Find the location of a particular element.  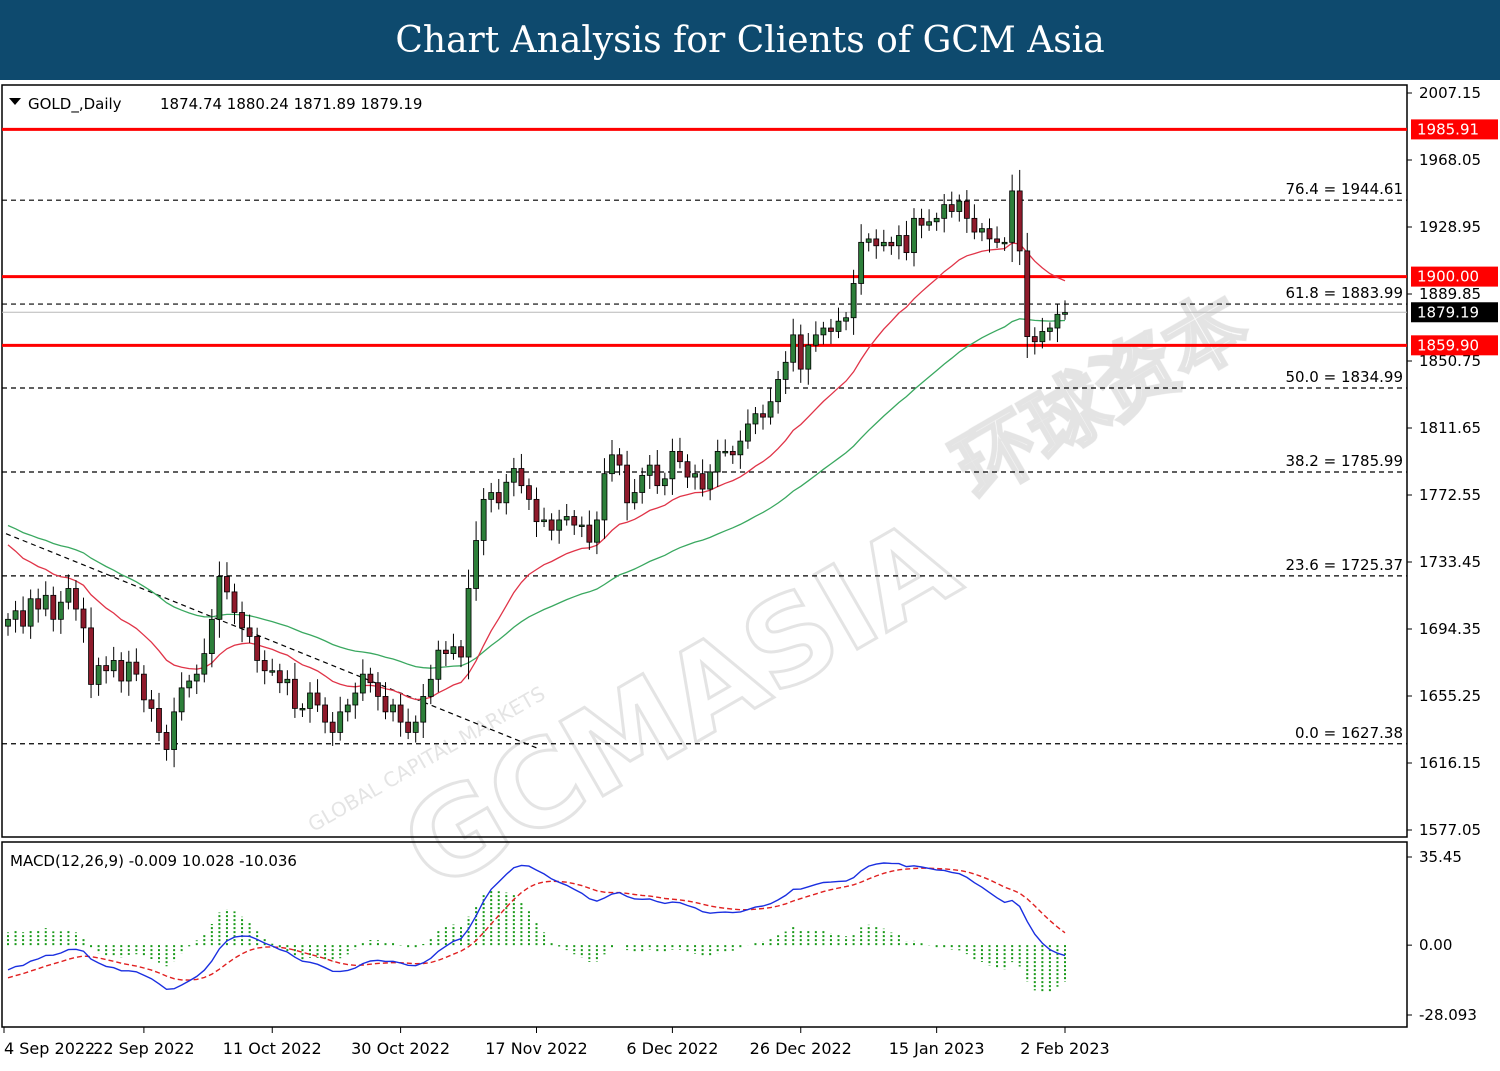

price-tick-label: 1577.05 is located at coordinates (1450, 830).